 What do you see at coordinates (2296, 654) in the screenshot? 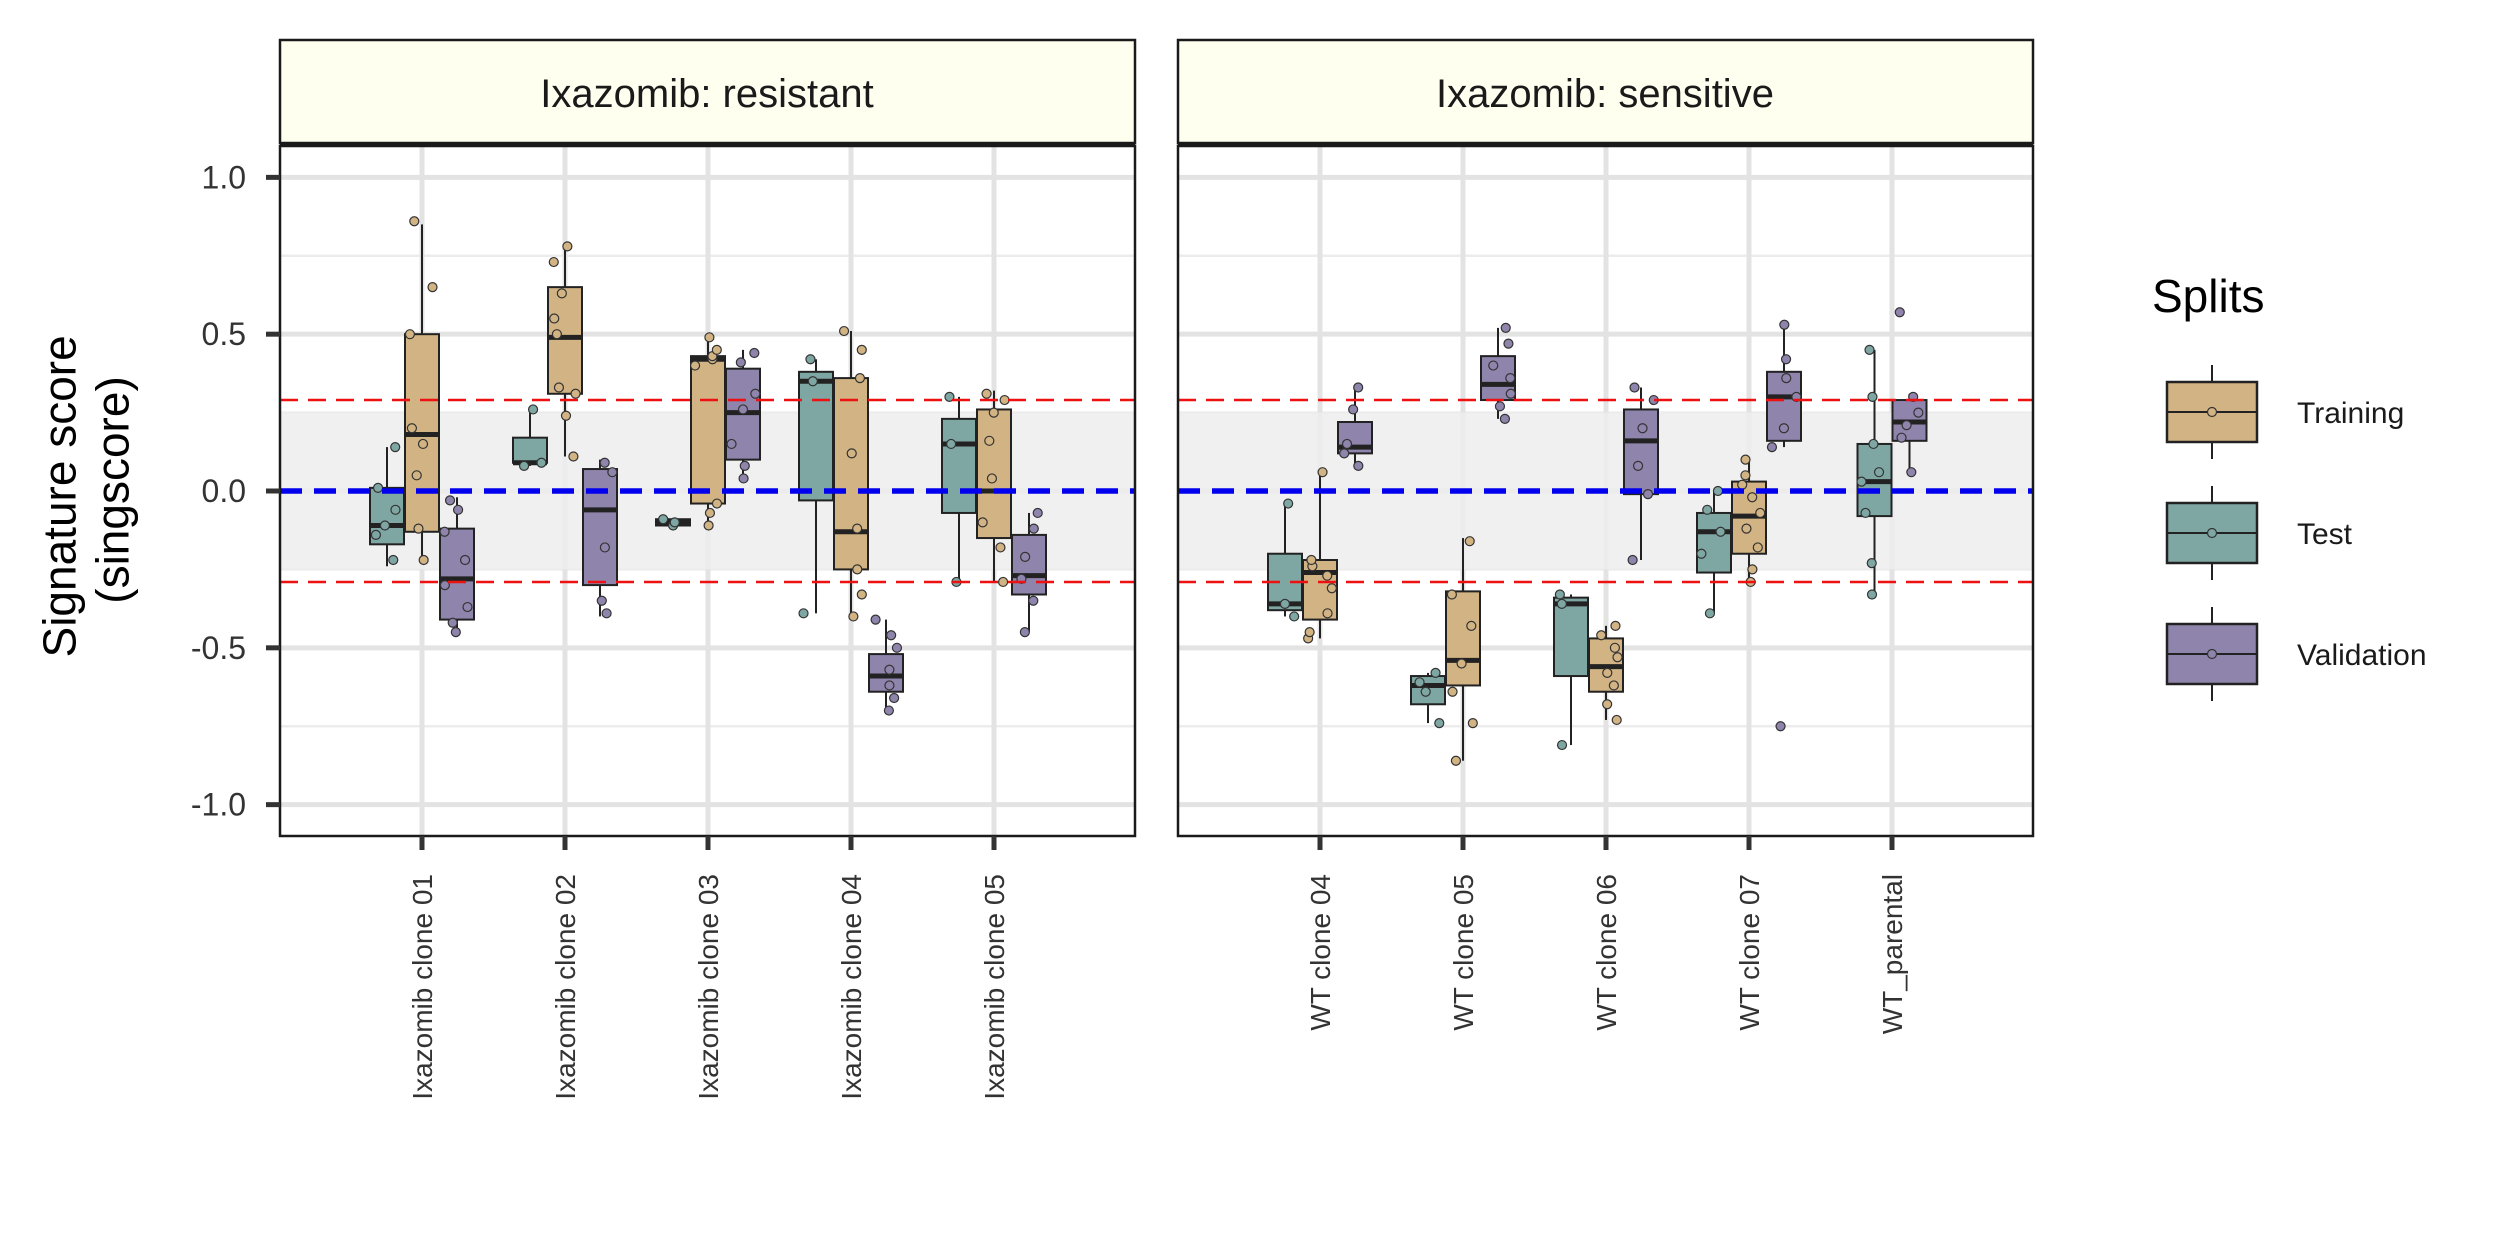
I see `legend-item-validation: Validation` at bounding box center [2296, 654].